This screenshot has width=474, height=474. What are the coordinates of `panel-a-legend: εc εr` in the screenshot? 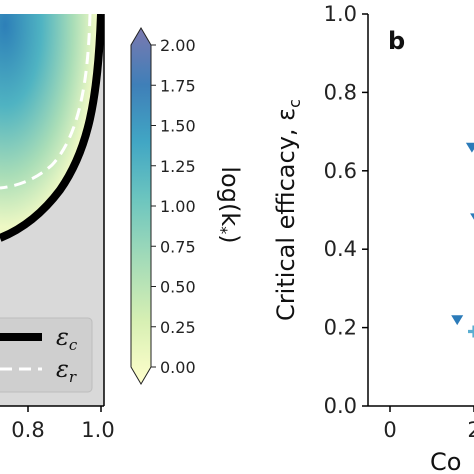 It's located at (46, 355).